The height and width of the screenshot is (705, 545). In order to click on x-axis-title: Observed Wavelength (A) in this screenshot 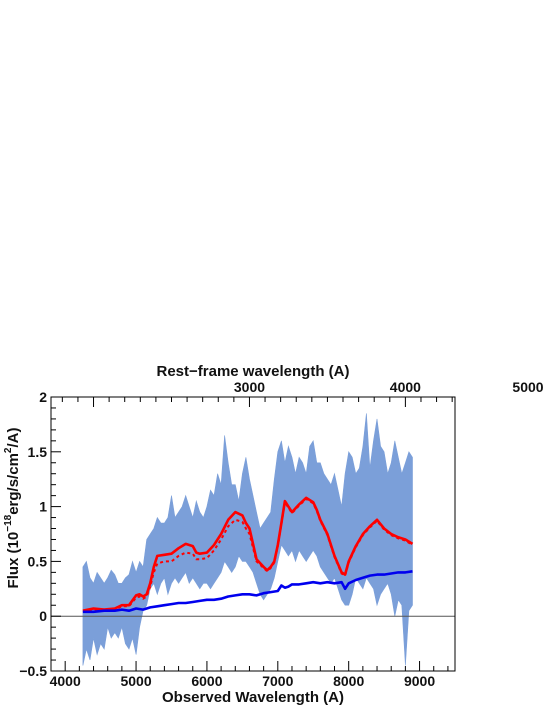, I will do `click(253, 697)`.